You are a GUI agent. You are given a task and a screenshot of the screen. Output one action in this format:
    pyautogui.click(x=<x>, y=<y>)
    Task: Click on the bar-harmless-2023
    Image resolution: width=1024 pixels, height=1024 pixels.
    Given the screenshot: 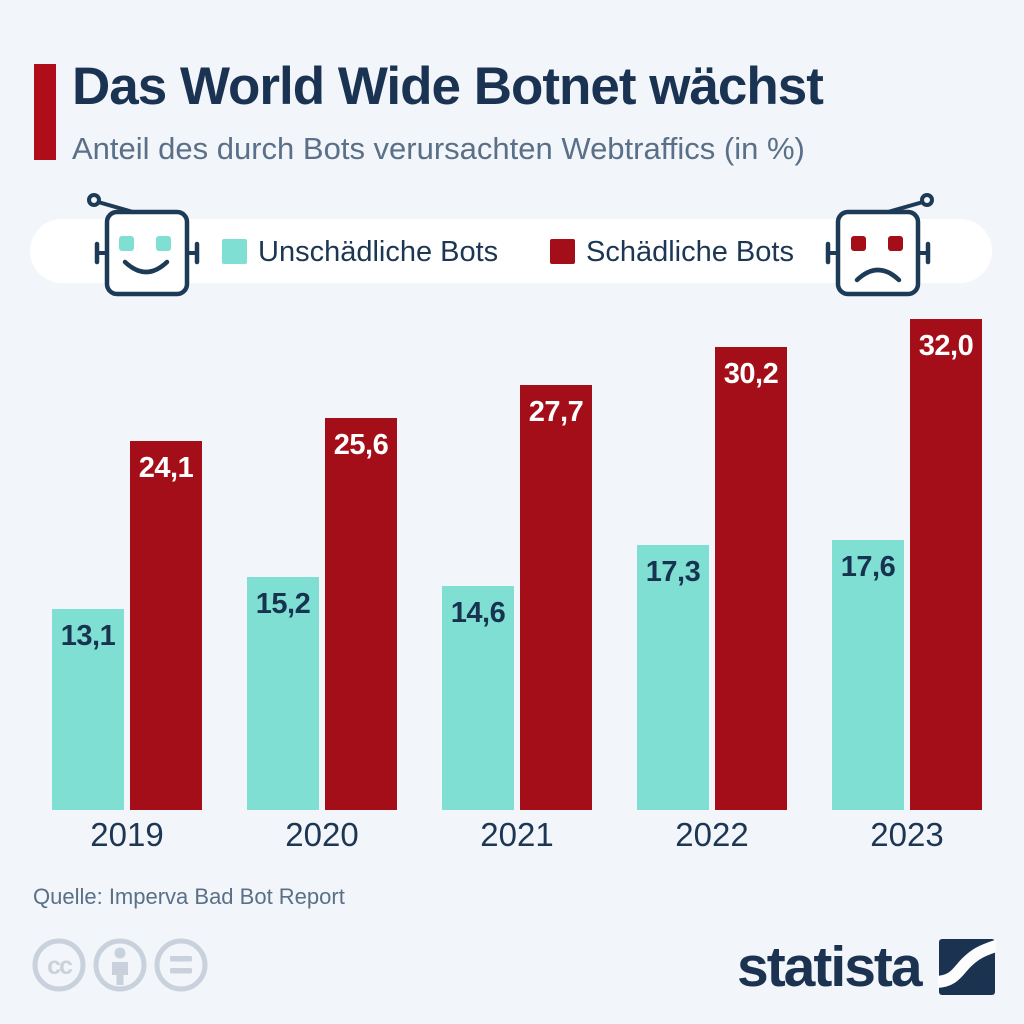 What is the action you would take?
    pyautogui.click(x=868, y=675)
    